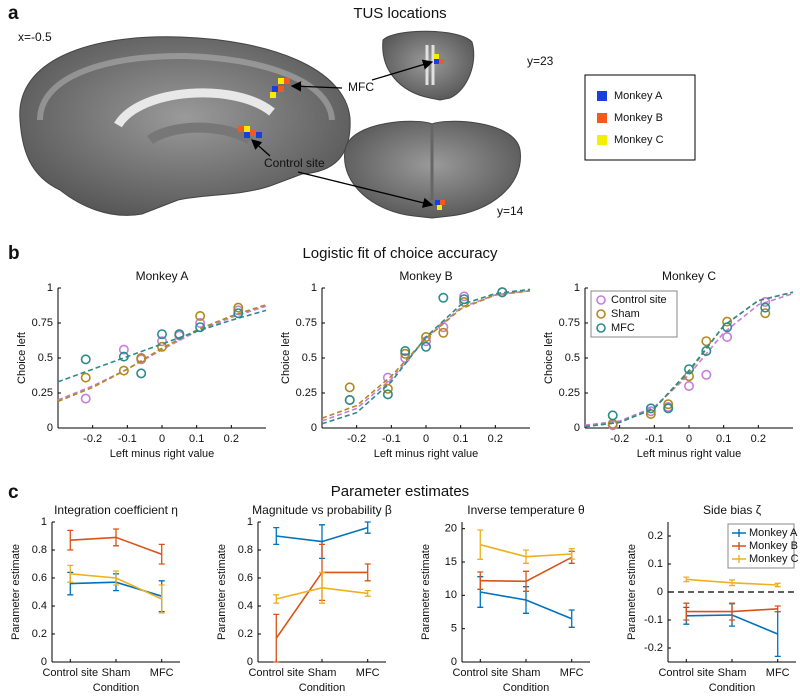  What do you see at coordinates (245, 550) in the screenshot?
I see `y-tick-label: 0.8` at bounding box center [245, 550].